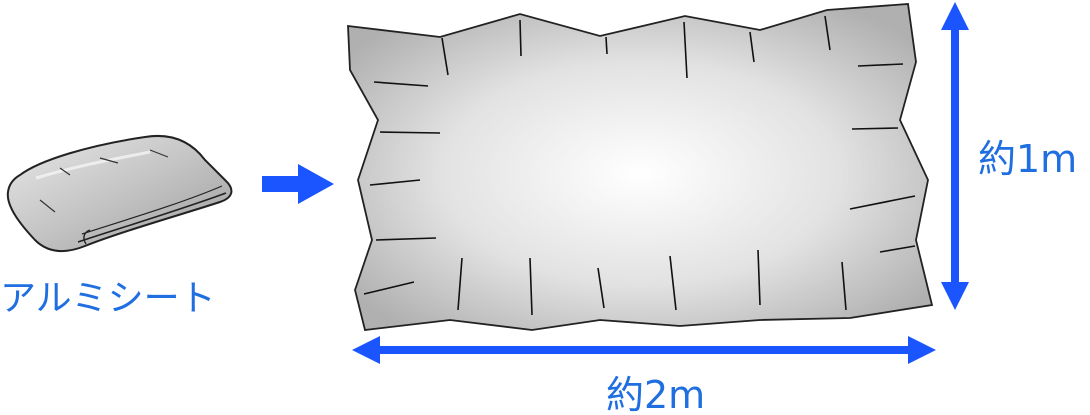 The height and width of the screenshot is (415, 1090). I want to click on width-label: 約2m, so click(655, 394).